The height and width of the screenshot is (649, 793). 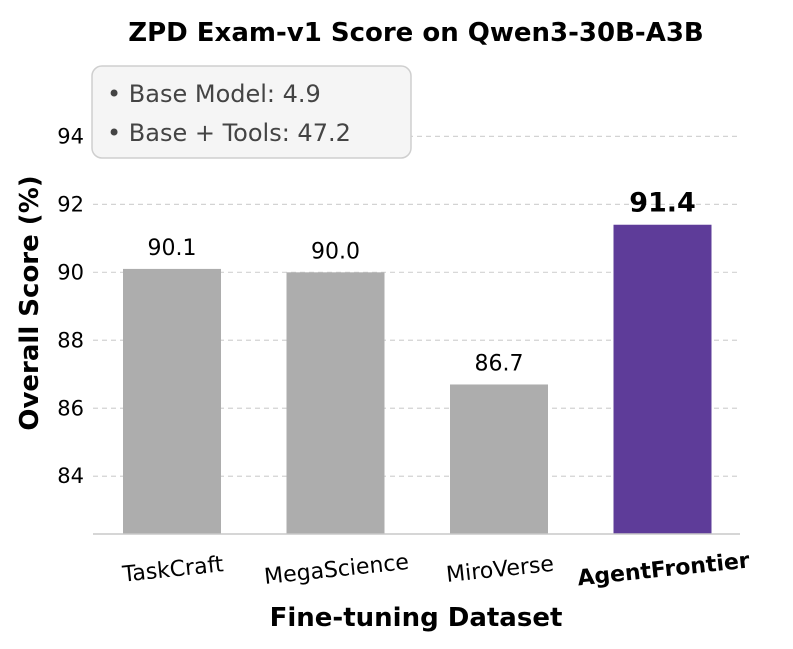 What do you see at coordinates (70, 408) in the screenshot?
I see `y-tick-label: 86` at bounding box center [70, 408].